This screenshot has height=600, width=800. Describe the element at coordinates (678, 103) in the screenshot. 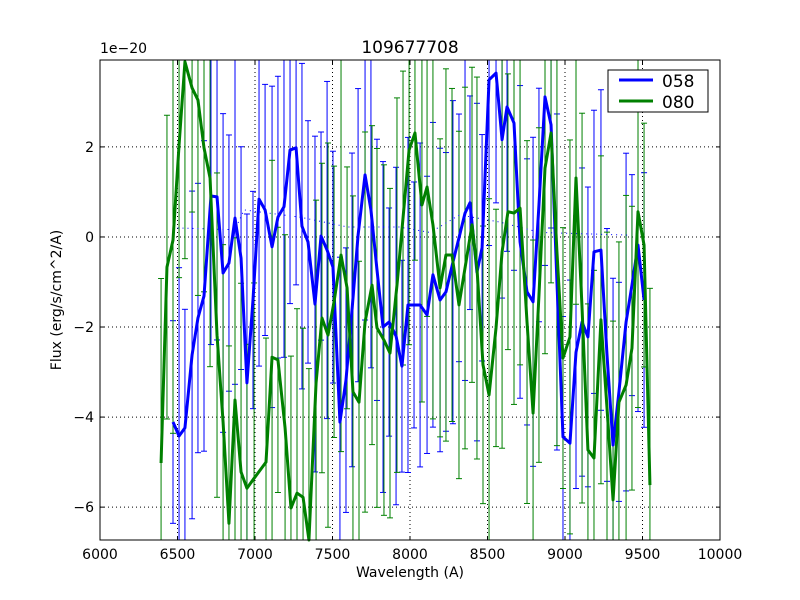

I see `legend-label-080: 080` at that location.